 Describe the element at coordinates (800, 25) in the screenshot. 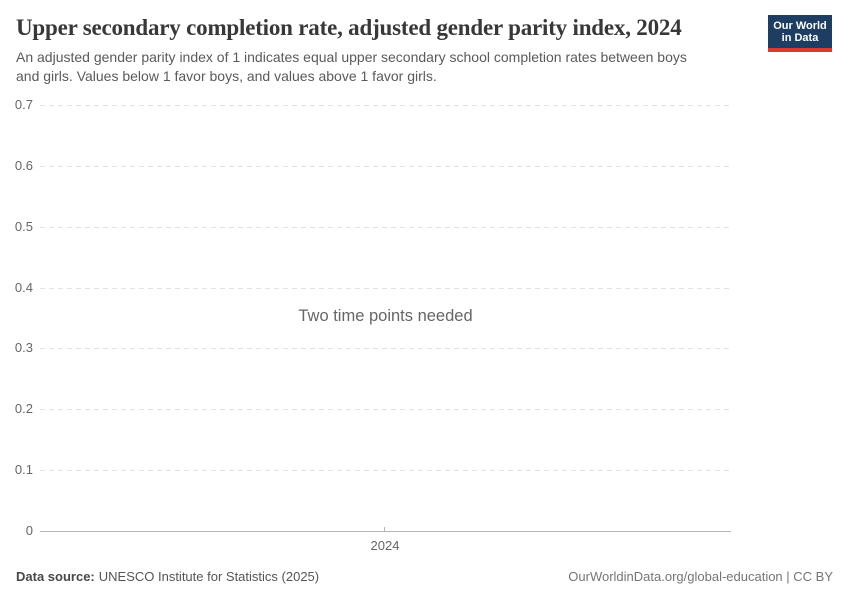

I see `owid-logo-line1: Our World` at that location.